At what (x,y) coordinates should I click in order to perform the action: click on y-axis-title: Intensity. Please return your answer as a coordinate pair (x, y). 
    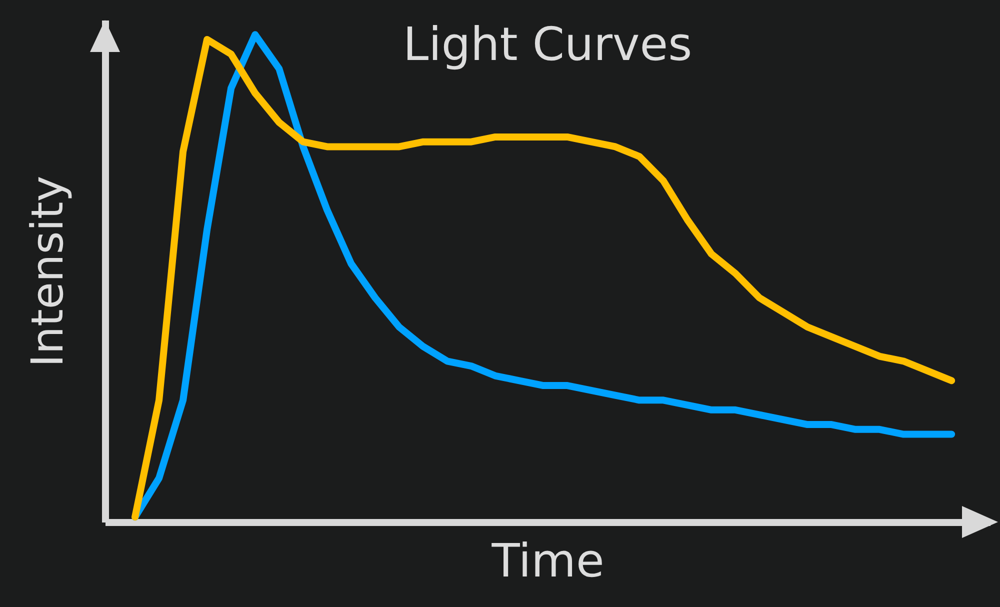
    Looking at the image, I should click on (48, 272).